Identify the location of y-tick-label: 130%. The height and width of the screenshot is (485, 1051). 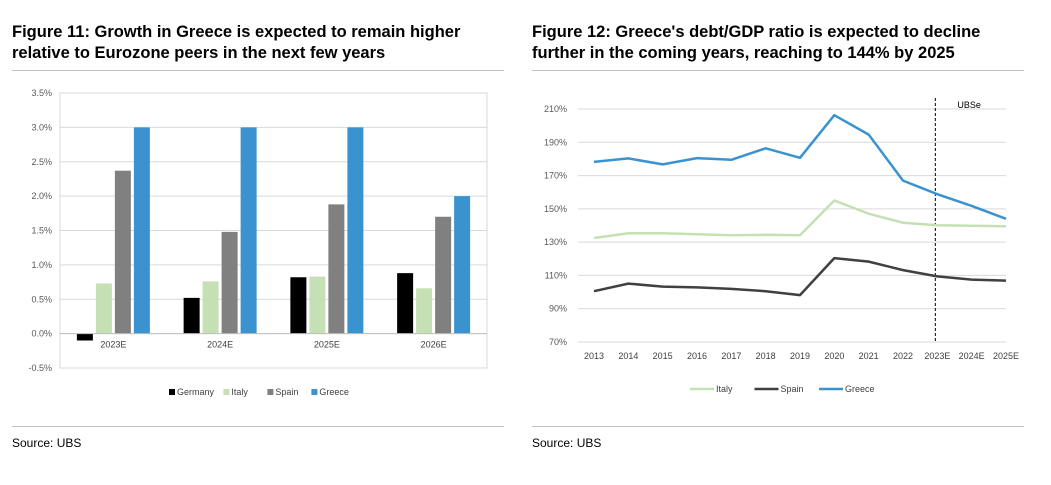
(555, 242).